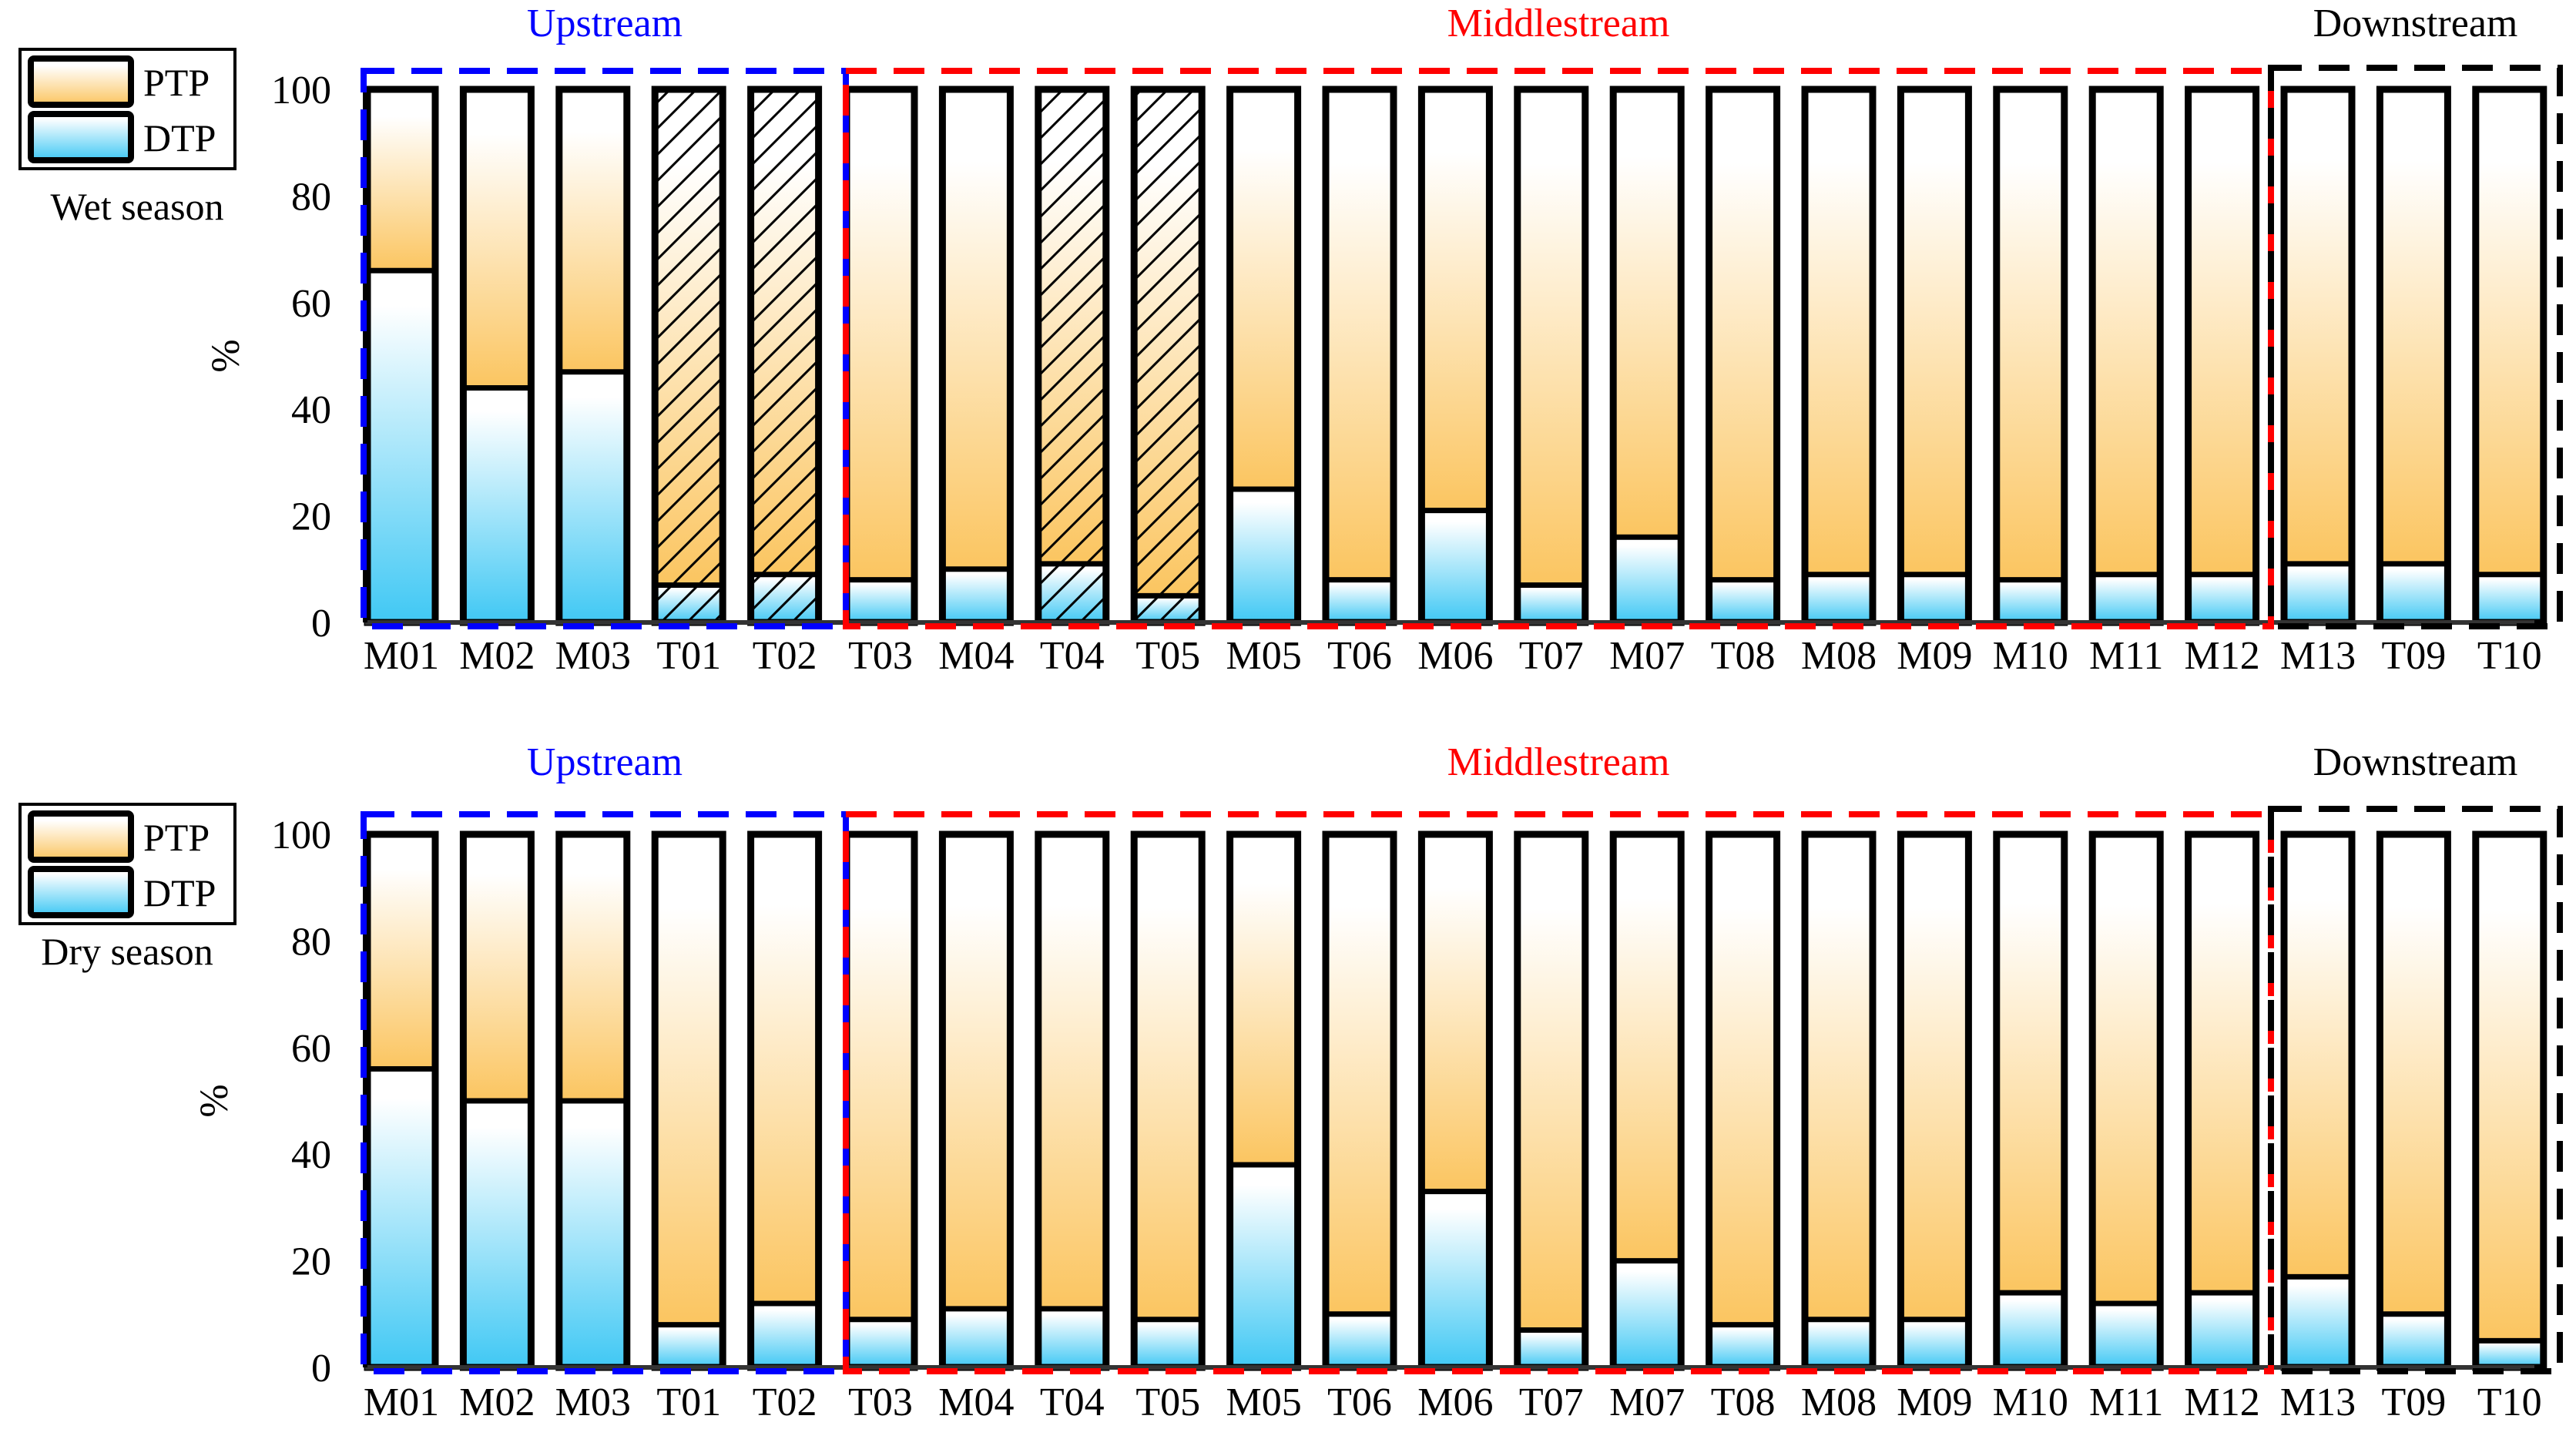 This screenshot has height=1456, width=2576. What do you see at coordinates (593, 656) in the screenshot?
I see `x-tick-label: M03` at bounding box center [593, 656].